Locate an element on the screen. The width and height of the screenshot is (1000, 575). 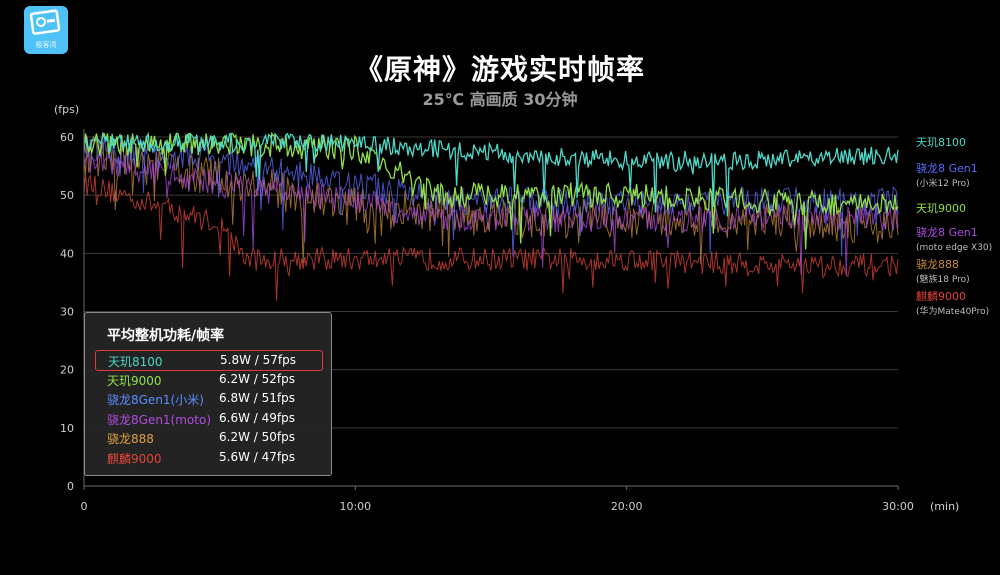
x-tick-label: 0 is located at coordinates (84, 506).